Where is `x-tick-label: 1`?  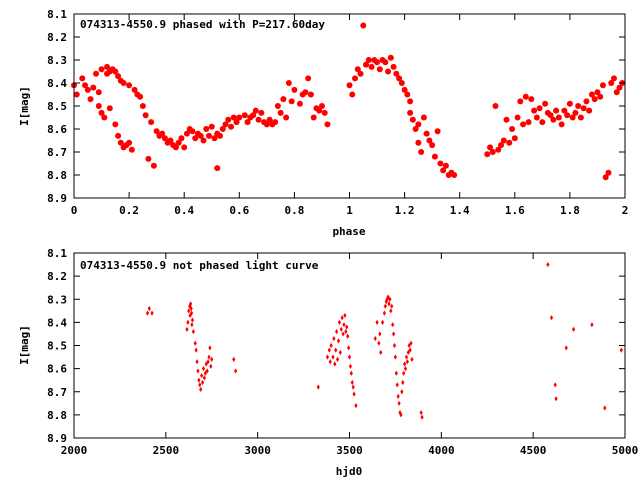 x-tick-label: 1 is located at coordinates (349, 210).